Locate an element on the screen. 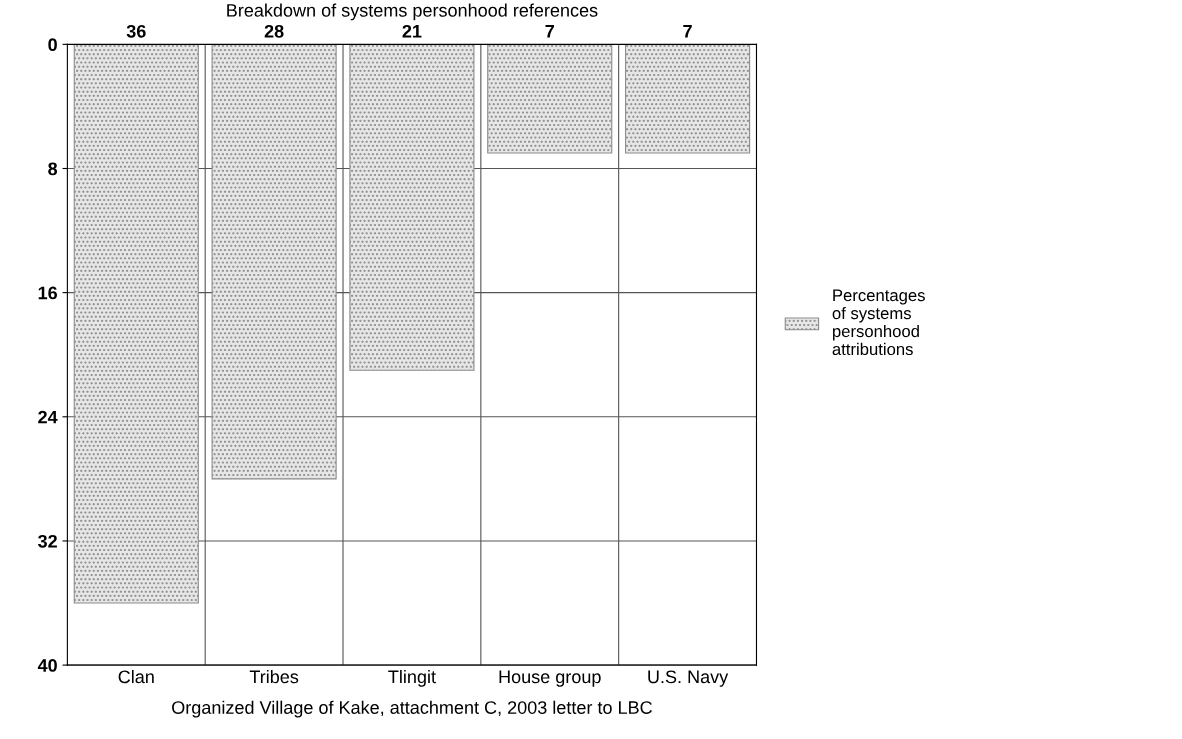 This screenshot has height=739, width=1182. y-tick-label: 0 is located at coordinates (52, 45).